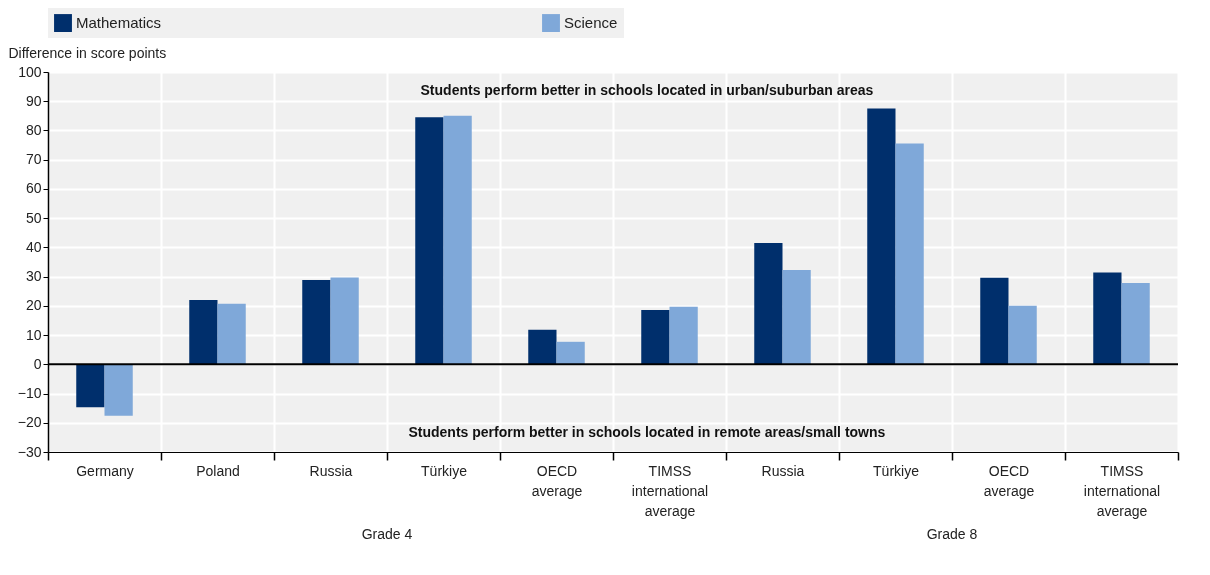 The image size is (1210, 575). Describe the element at coordinates (647, 90) in the screenshot. I see `annotation: Students perform better in schools located in urban/suburban areas` at that location.